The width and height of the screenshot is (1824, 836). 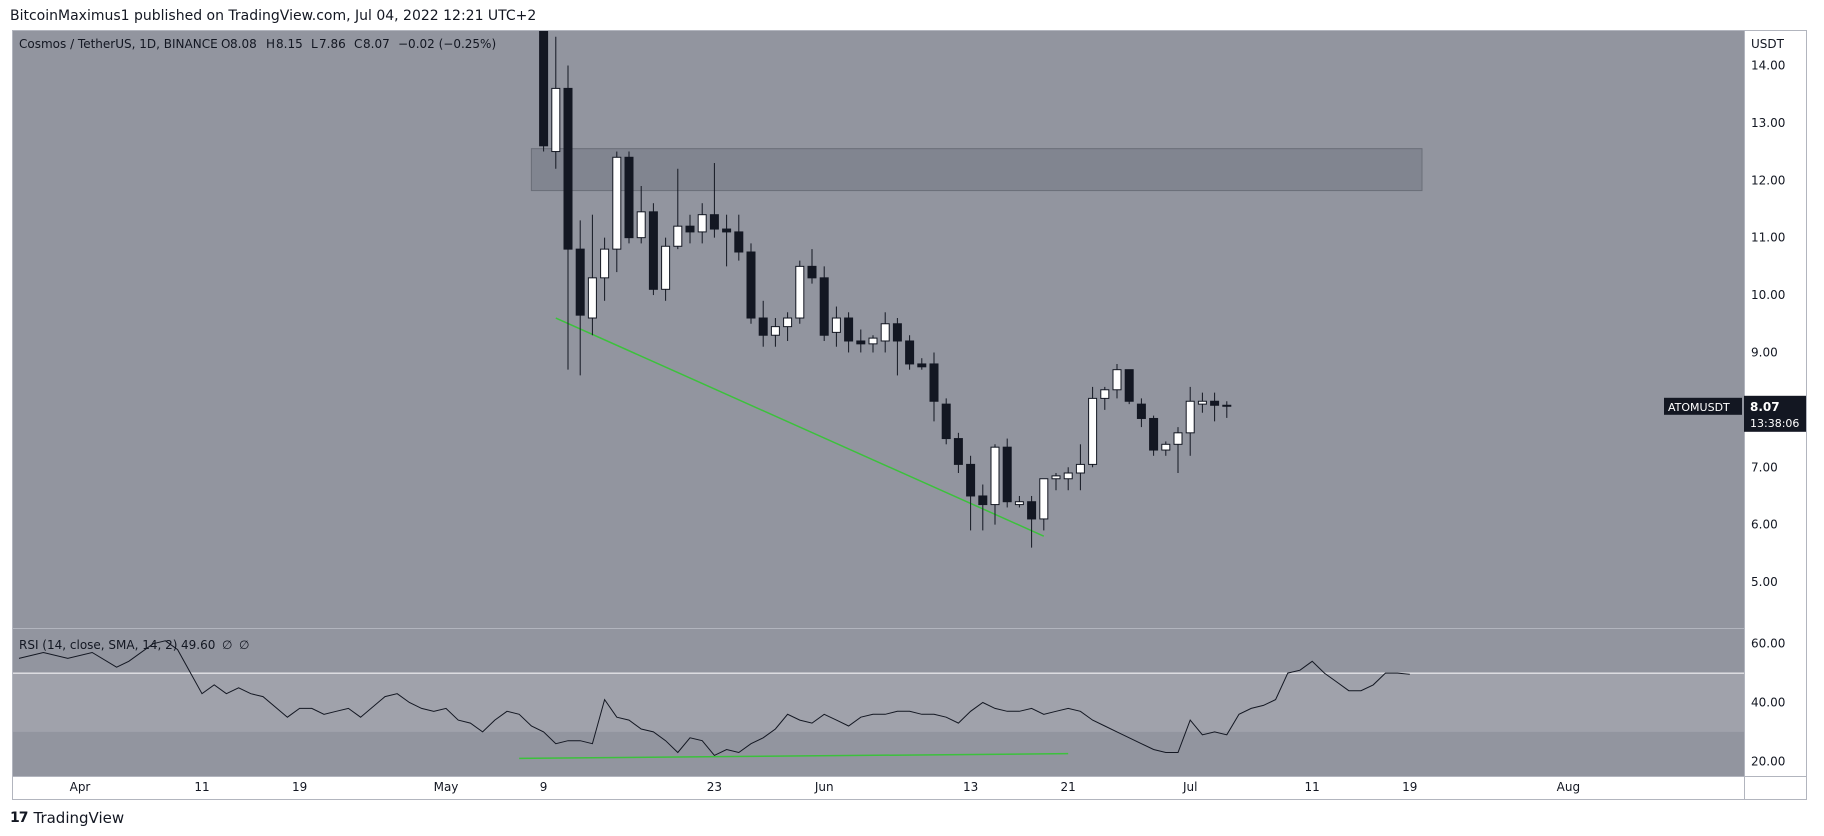 I want to click on price-axis-tick-label: 6.00, so click(x=1764, y=525).